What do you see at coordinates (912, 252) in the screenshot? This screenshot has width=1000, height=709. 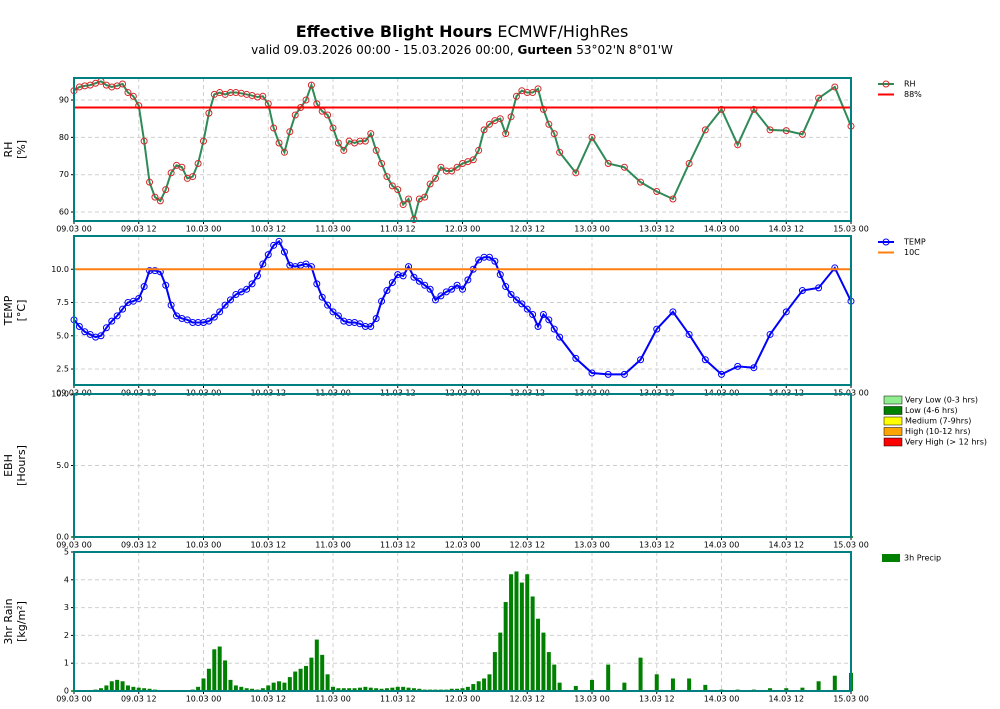 I see `legend-label: 10C` at bounding box center [912, 252].